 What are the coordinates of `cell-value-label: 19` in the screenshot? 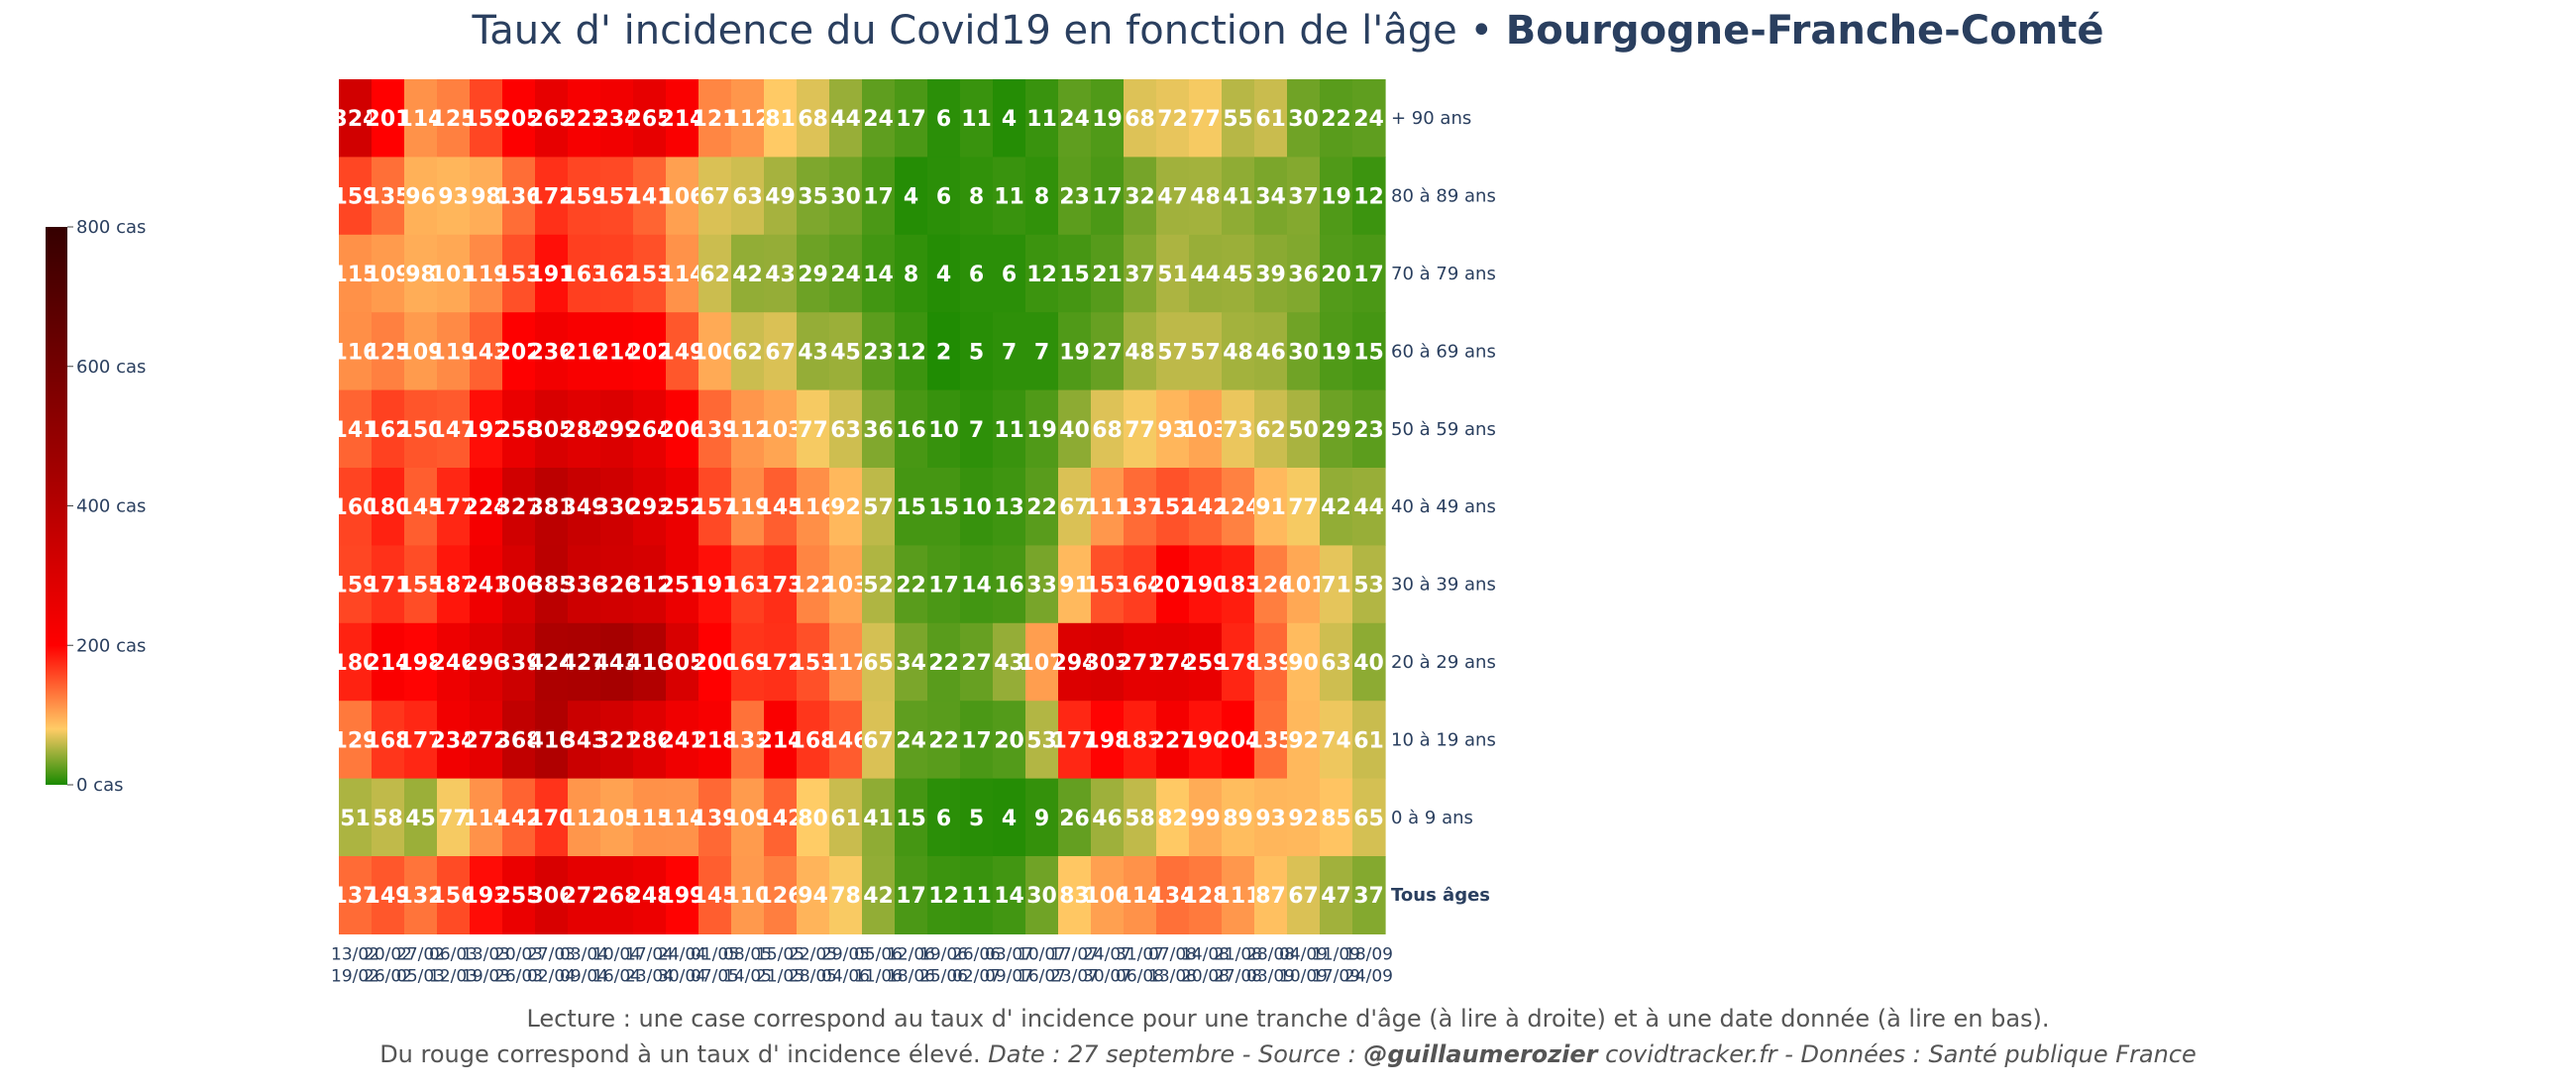 It's located at (1041, 430).